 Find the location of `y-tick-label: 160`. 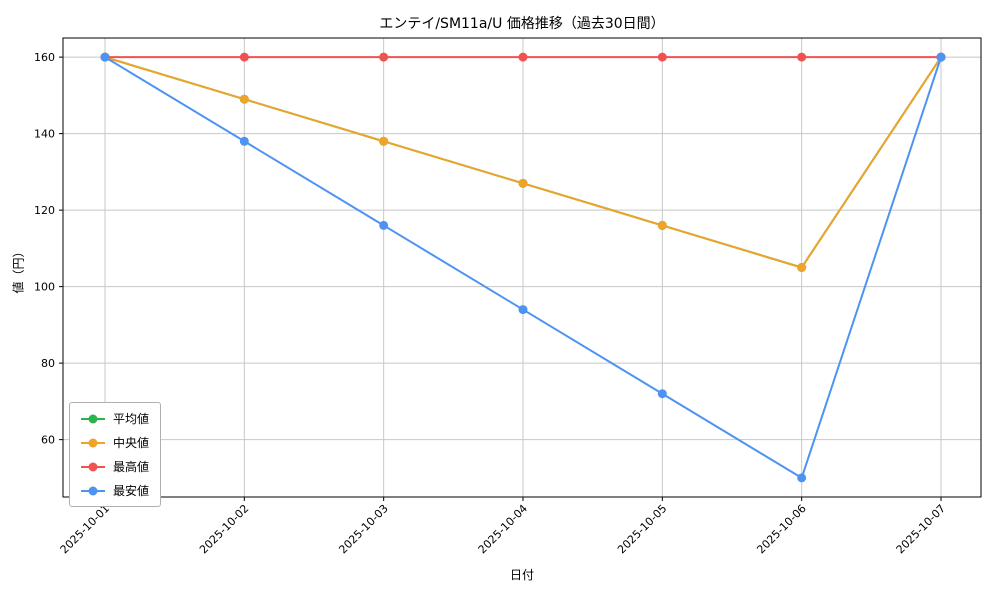

y-tick-label: 160 is located at coordinates (44, 57).